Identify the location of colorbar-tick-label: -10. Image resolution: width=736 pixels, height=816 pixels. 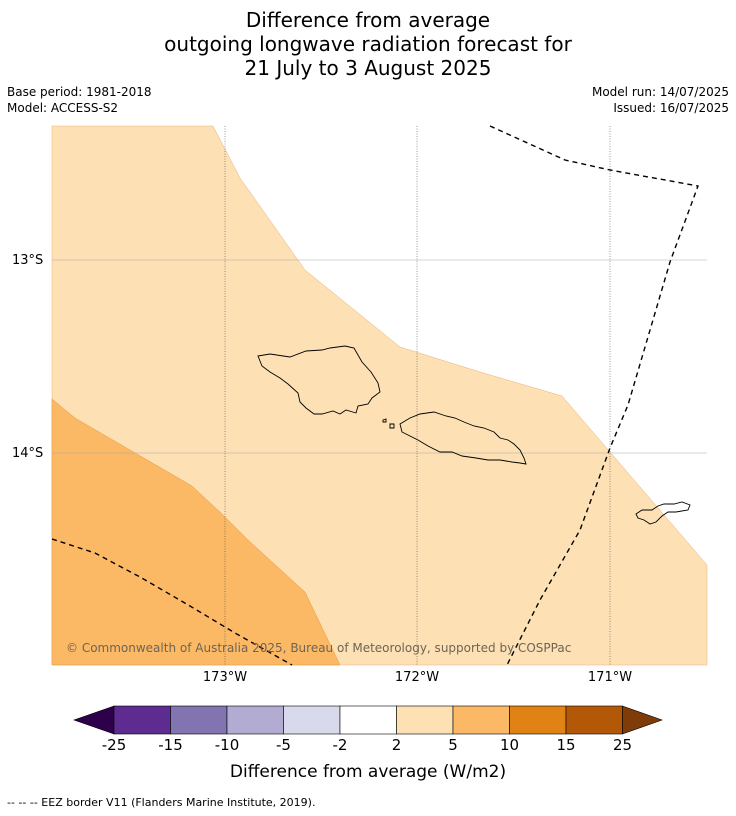
(227, 745).